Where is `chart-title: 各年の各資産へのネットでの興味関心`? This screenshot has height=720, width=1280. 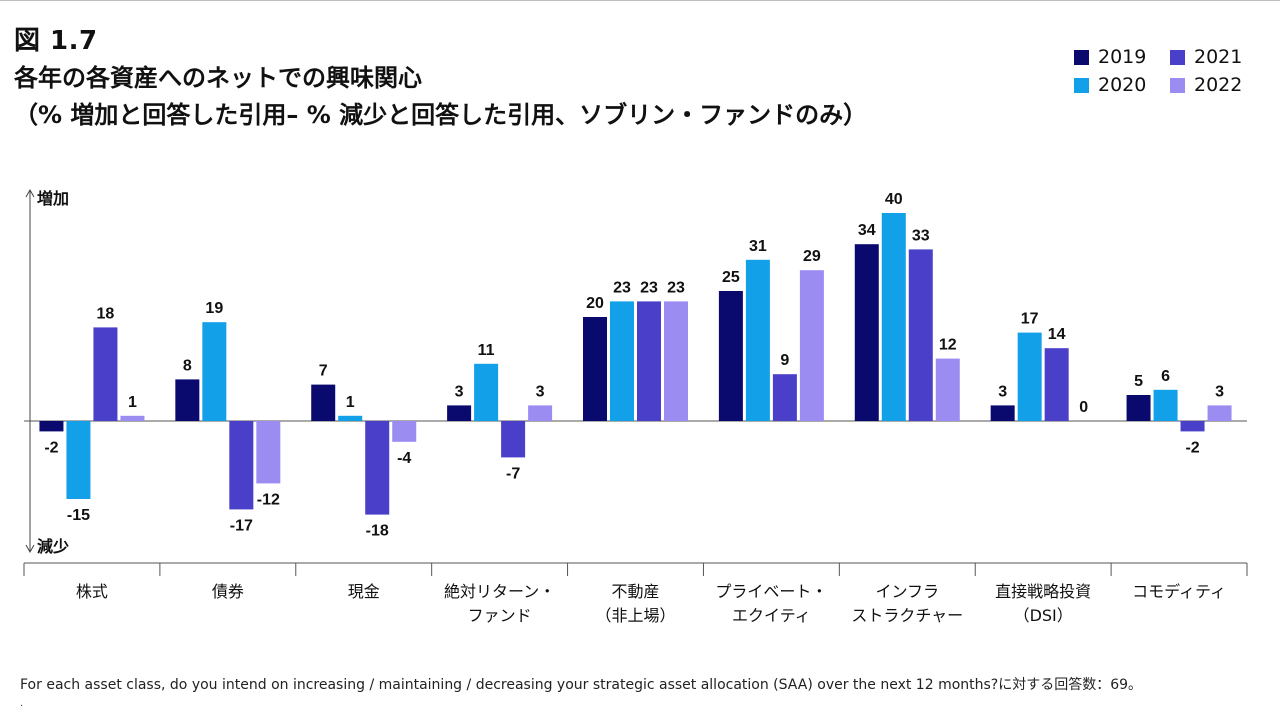
chart-title: 各年の各資産へのネットでの興味関心 is located at coordinates (218, 78).